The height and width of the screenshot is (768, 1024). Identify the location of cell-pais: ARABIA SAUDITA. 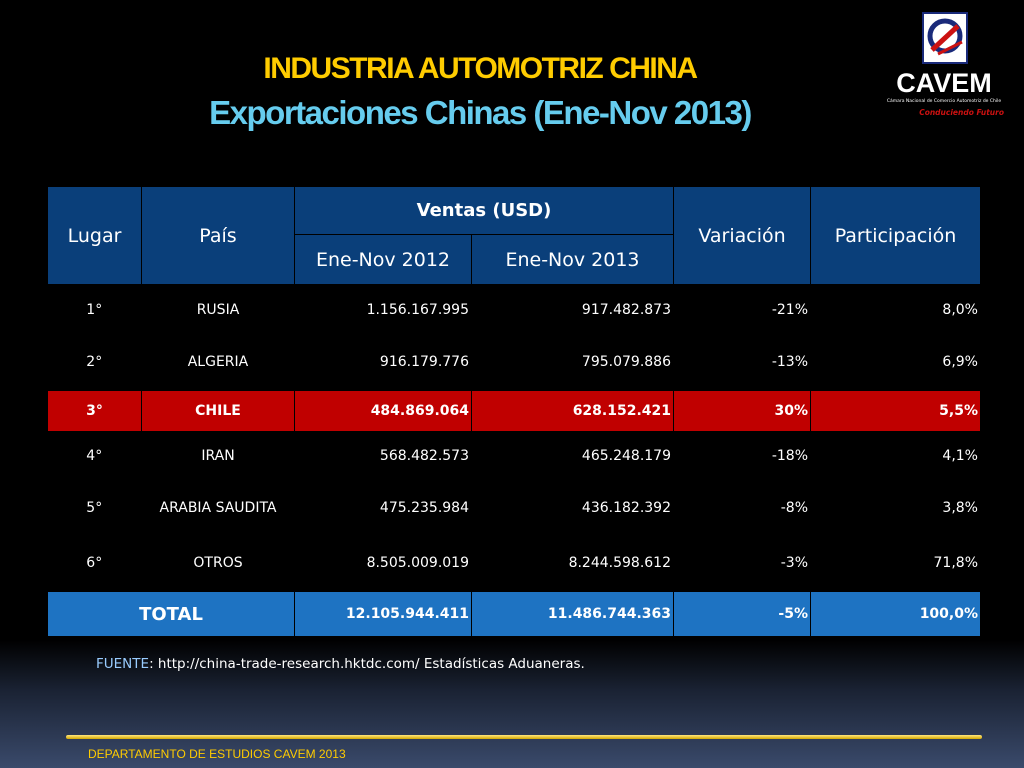
(218, 507).